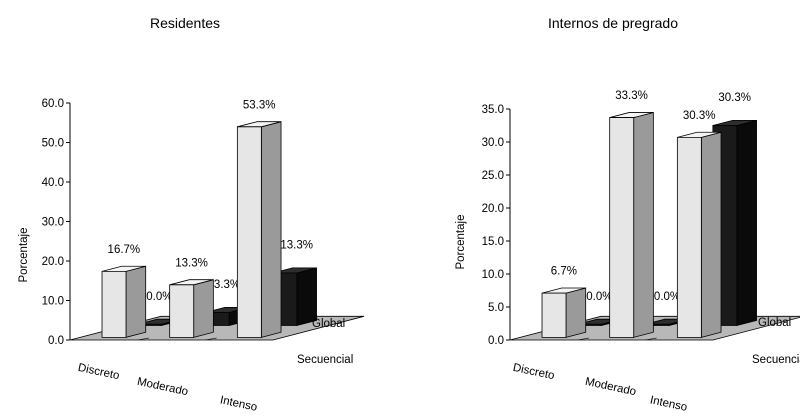  Describe the element at coordinates (496, 308) in the screenshot. I see `y-tick-label: 5.0` at that location.